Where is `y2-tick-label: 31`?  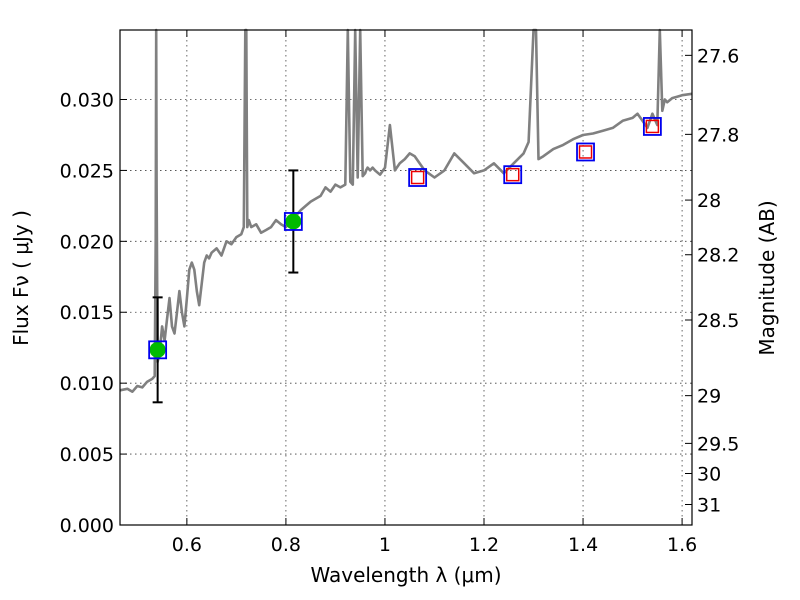 y2-tick-label: 31 is located at coordinates (709, 505).